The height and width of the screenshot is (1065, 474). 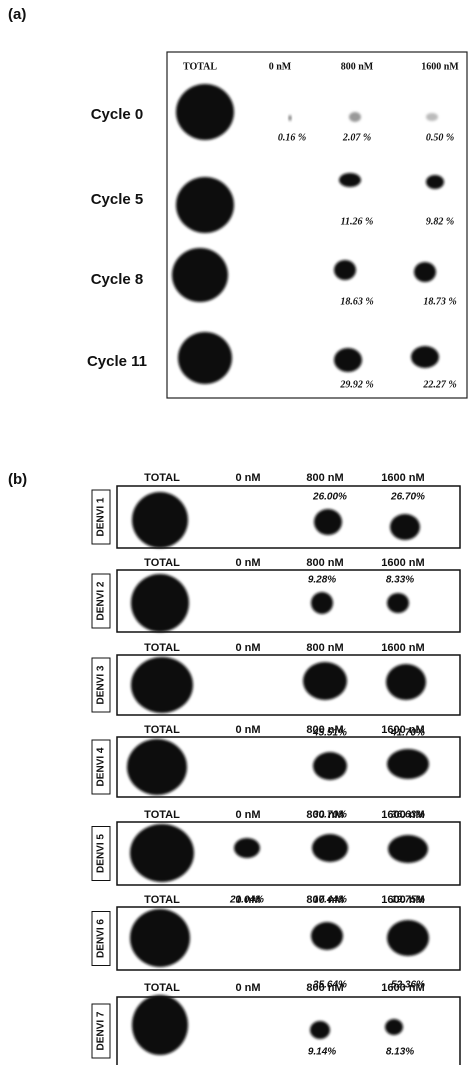 What do you see at coordinates (440, 221) in the screenshot?
I see `percentage: 9.82 %` at bounding box center [440, 221].